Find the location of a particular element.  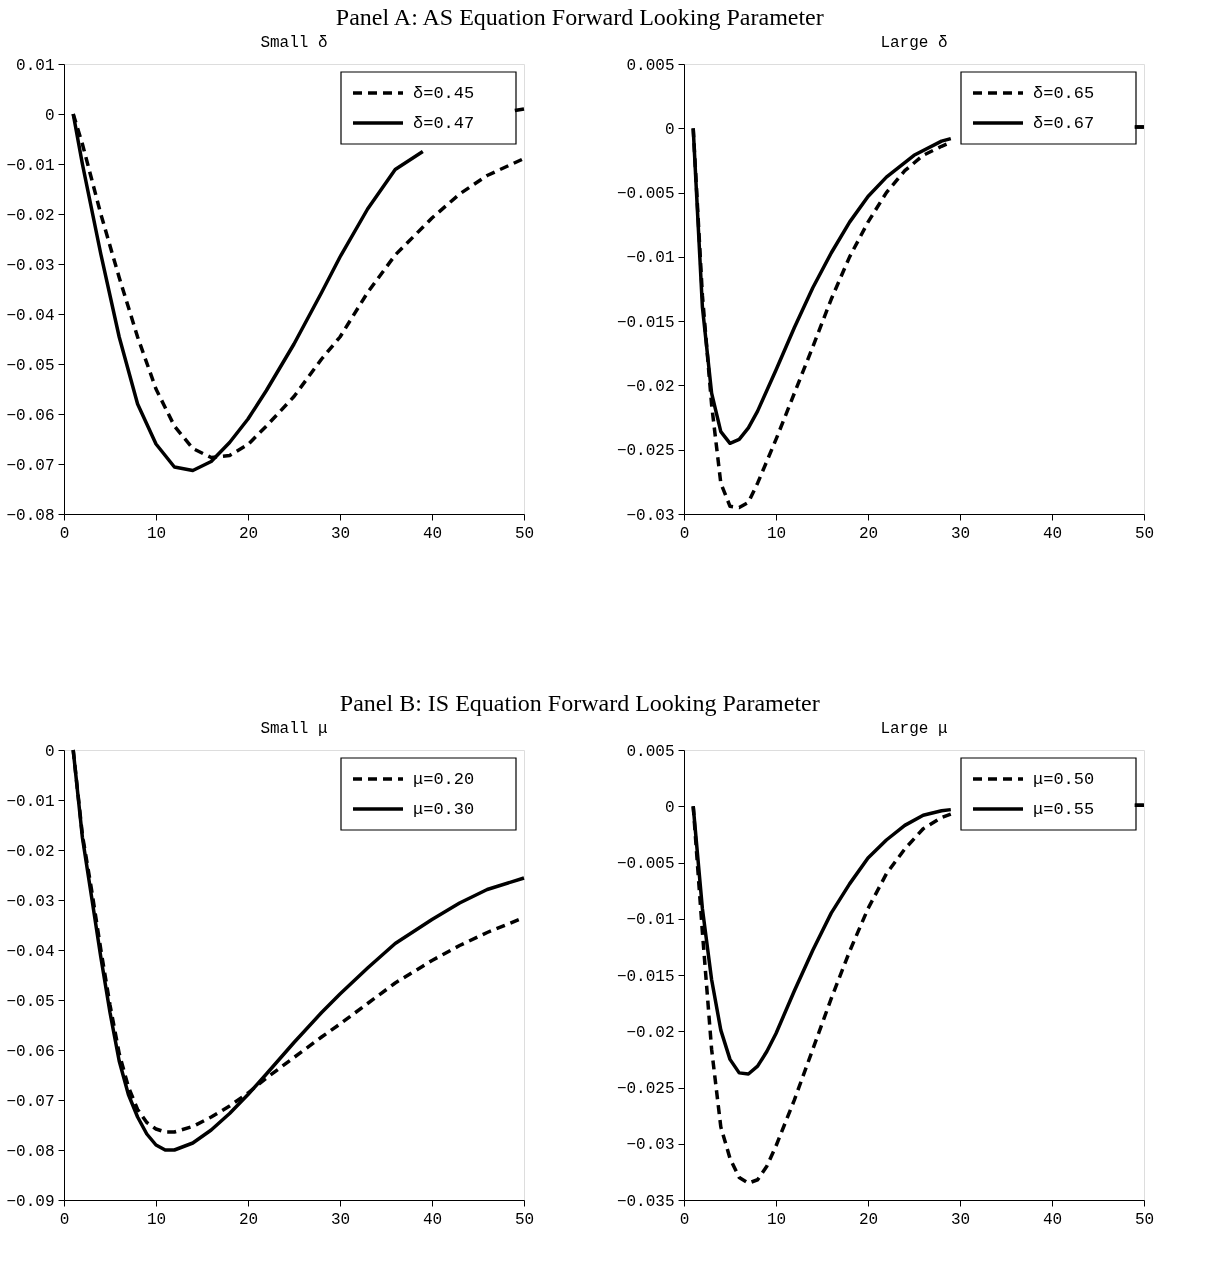

series-label: μ=0.55 is located at coordinates (1064, 809).